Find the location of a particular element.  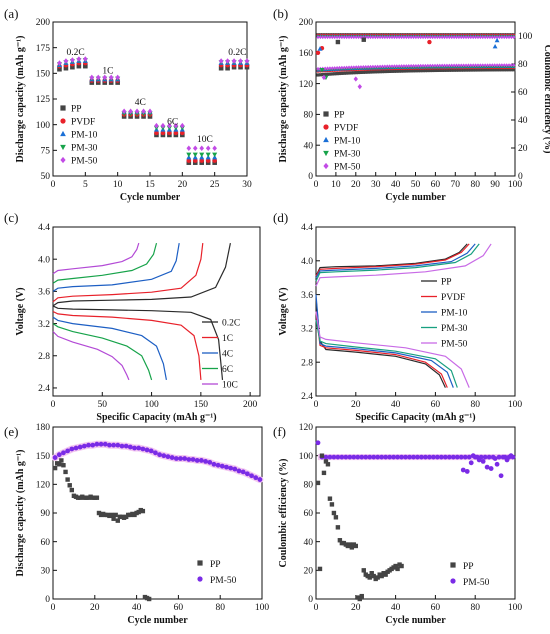

y2-tick-label: 100 is located at coordinates (525, 37).